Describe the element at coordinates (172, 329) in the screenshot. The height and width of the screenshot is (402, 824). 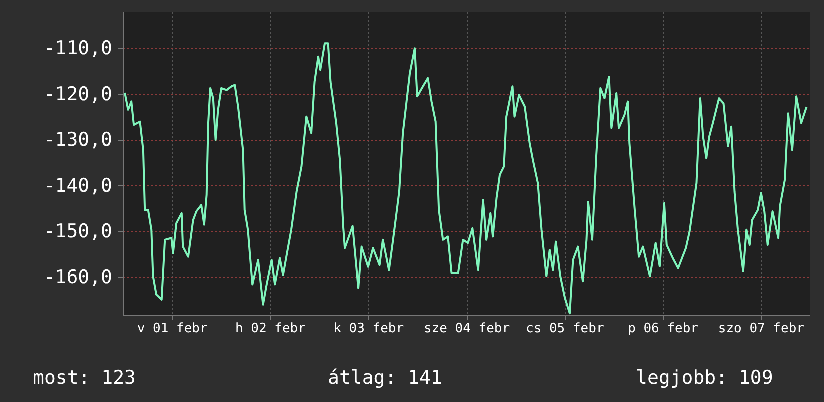
I see `x-tick-label: v 01 febr` at that location.